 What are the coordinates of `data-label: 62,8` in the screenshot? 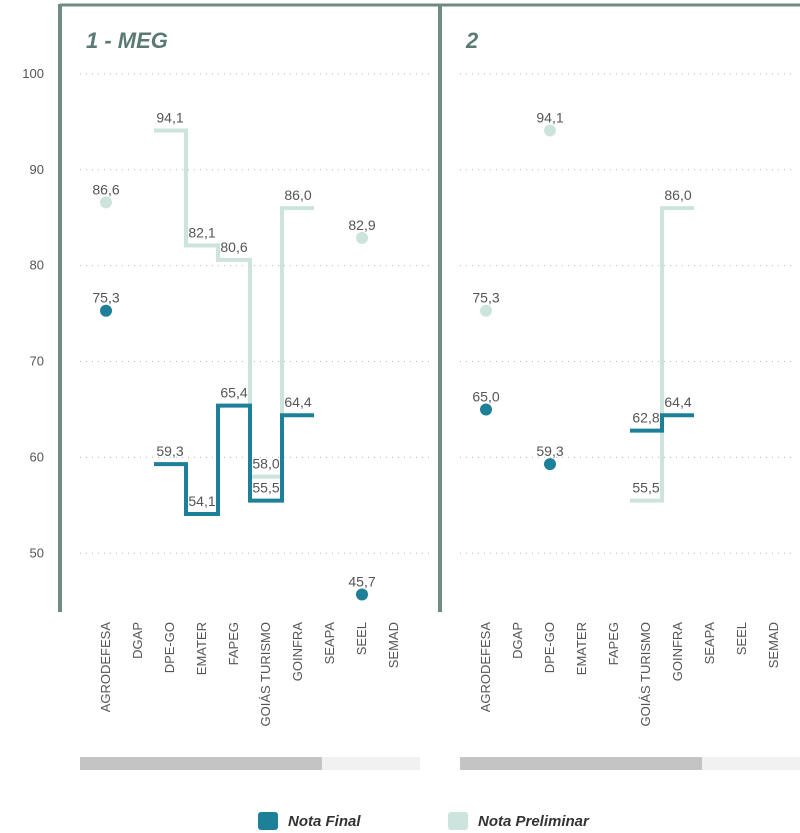 It's located at (645, 418).